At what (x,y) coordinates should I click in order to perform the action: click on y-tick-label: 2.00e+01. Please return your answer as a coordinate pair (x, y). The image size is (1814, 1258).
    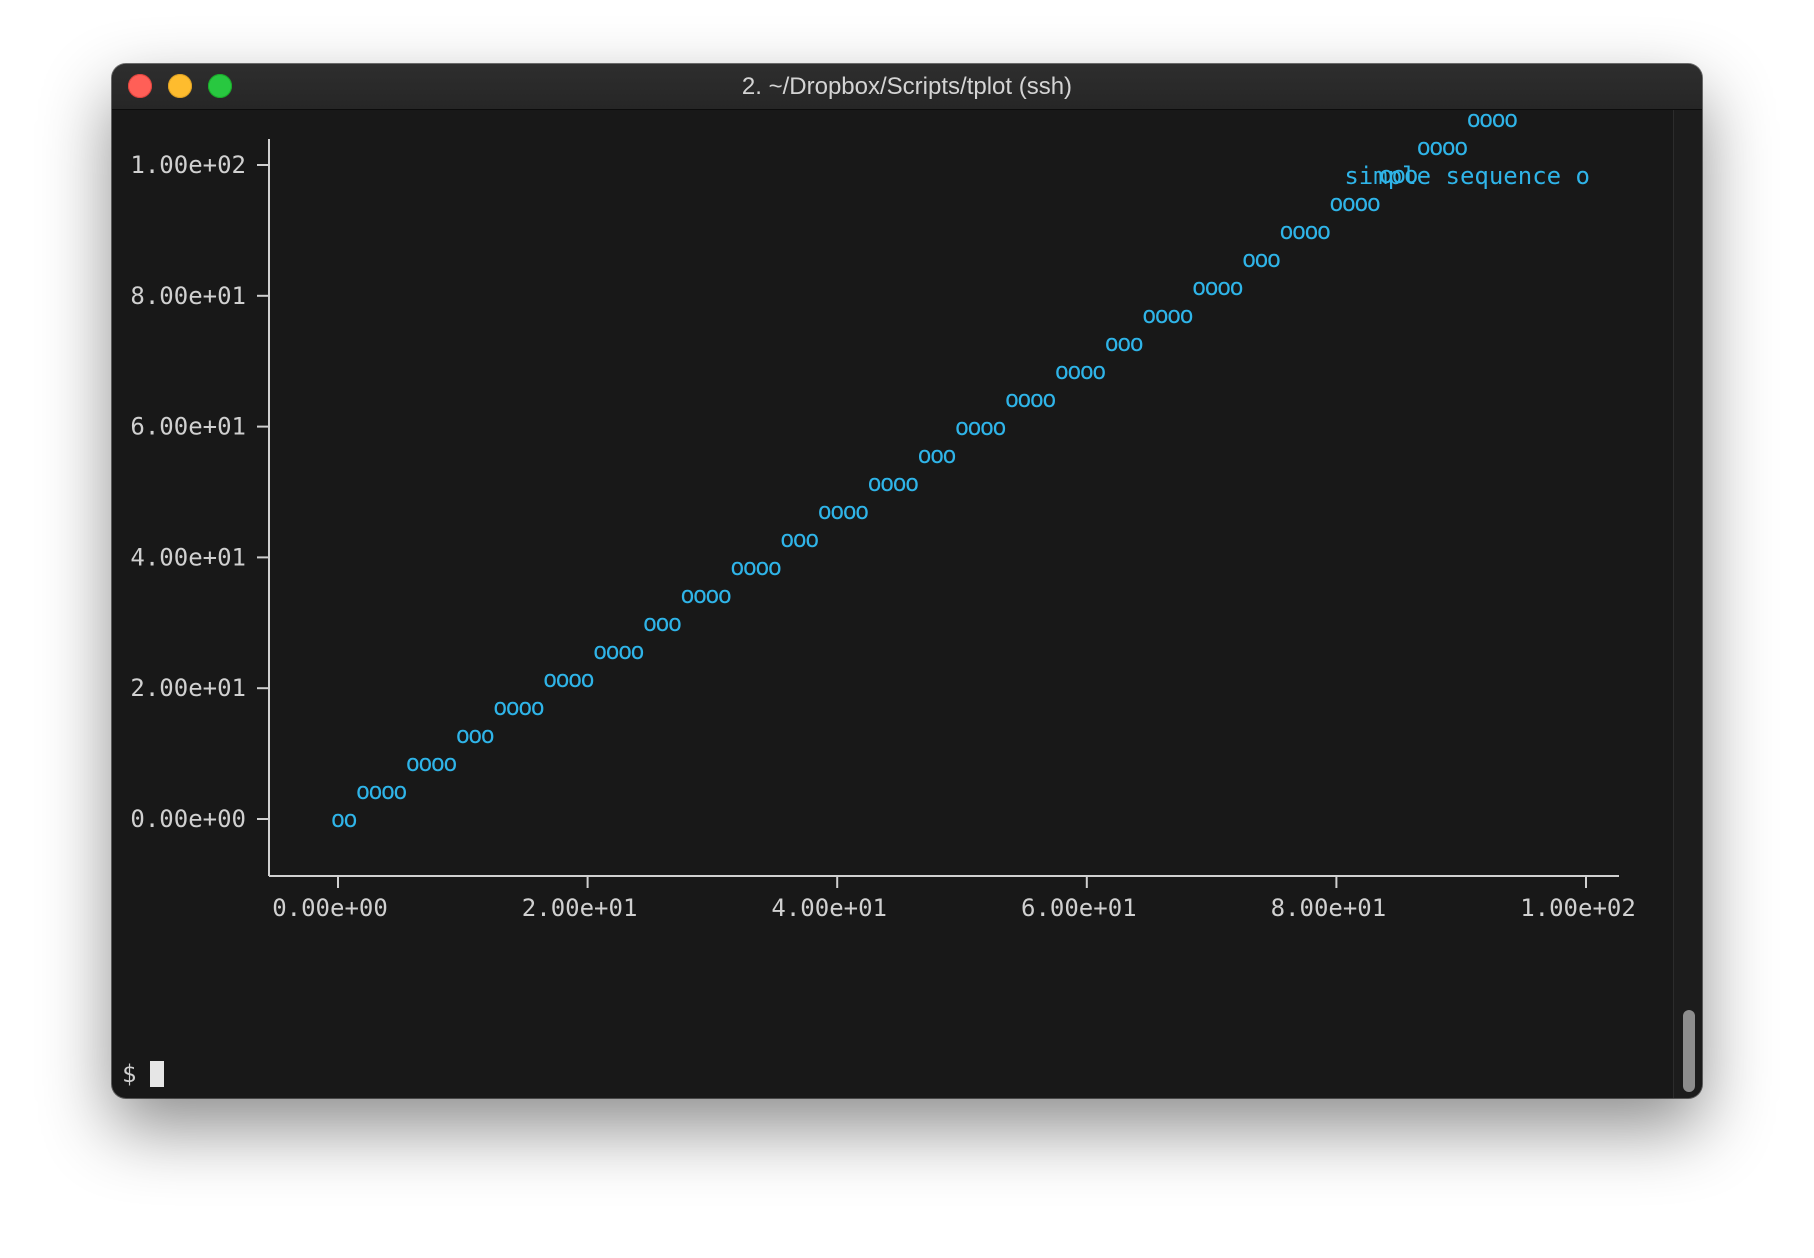
    Looking at the image, I should click on (188, 688).